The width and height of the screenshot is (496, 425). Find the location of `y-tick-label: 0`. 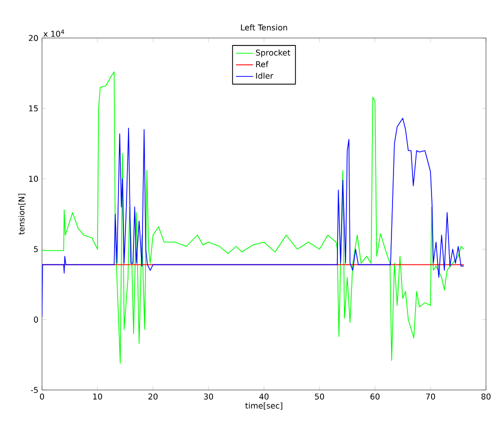

y-tick-label: 0 is located at coordinates (36, 319).